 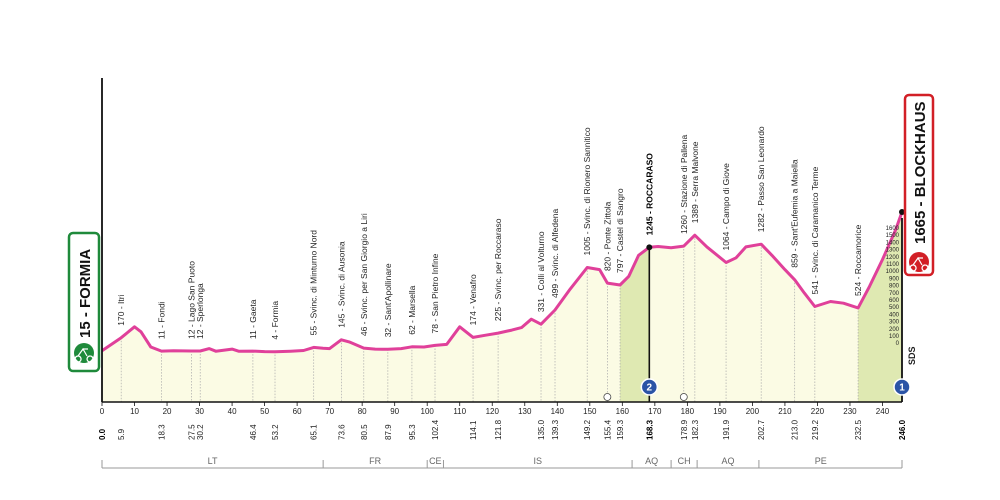 I want to click on waypoint-label-23: 1064 - Campo di Giove, so click(x=726, y=207).